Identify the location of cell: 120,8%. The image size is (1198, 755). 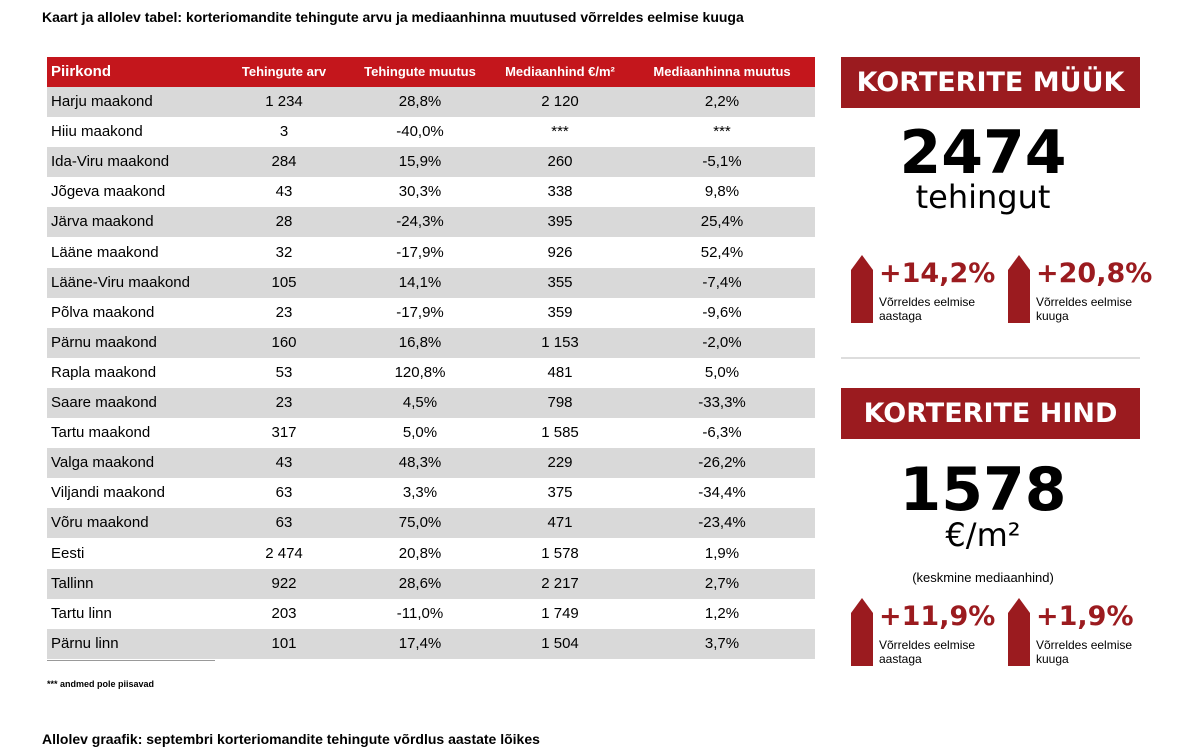
(420, 372).